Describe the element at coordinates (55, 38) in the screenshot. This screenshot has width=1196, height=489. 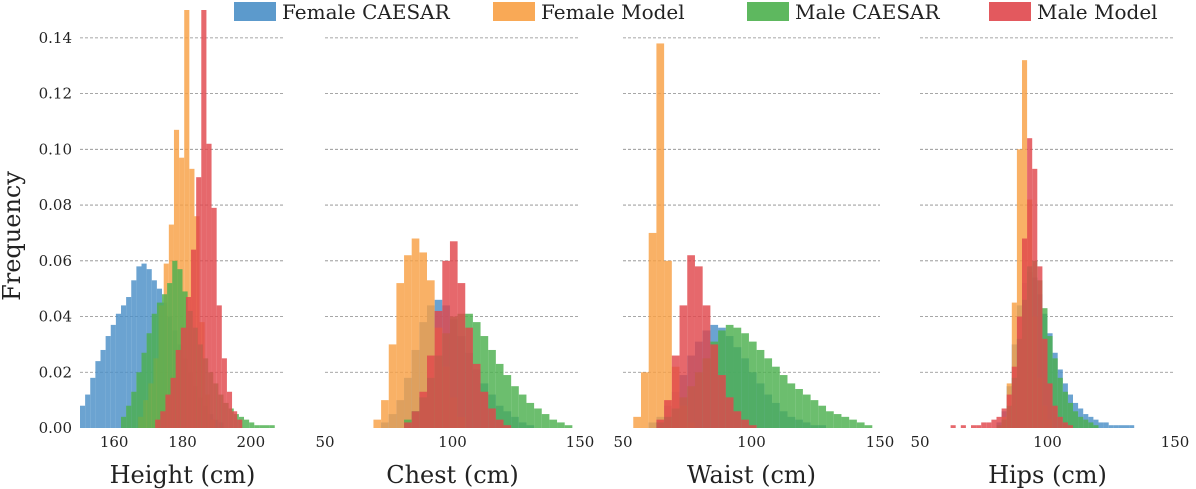
I see `y-tick-label: 0.14` at that location.